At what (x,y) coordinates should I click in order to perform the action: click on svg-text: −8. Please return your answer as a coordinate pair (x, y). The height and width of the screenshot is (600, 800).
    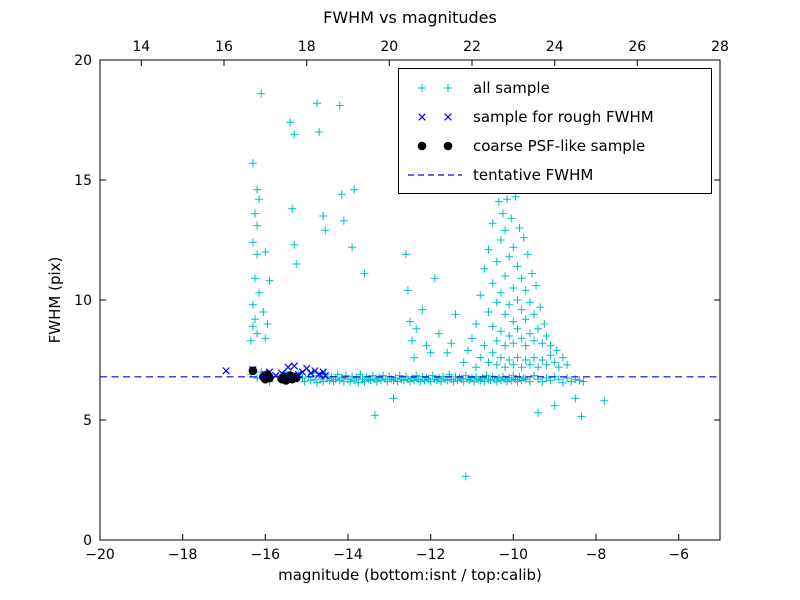
    Looking at the image, I should click on (596, 555).